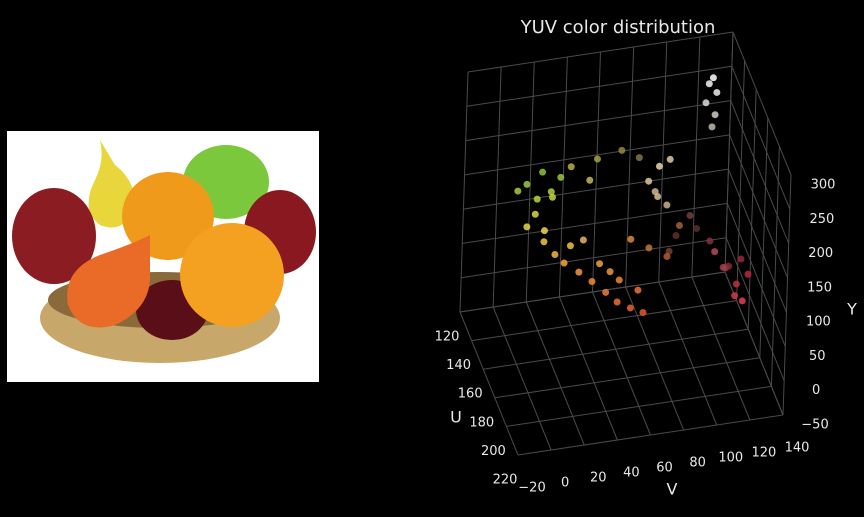 The image size is (864, 517). I want to click on y-tick-label: 160, so click(470, 394).